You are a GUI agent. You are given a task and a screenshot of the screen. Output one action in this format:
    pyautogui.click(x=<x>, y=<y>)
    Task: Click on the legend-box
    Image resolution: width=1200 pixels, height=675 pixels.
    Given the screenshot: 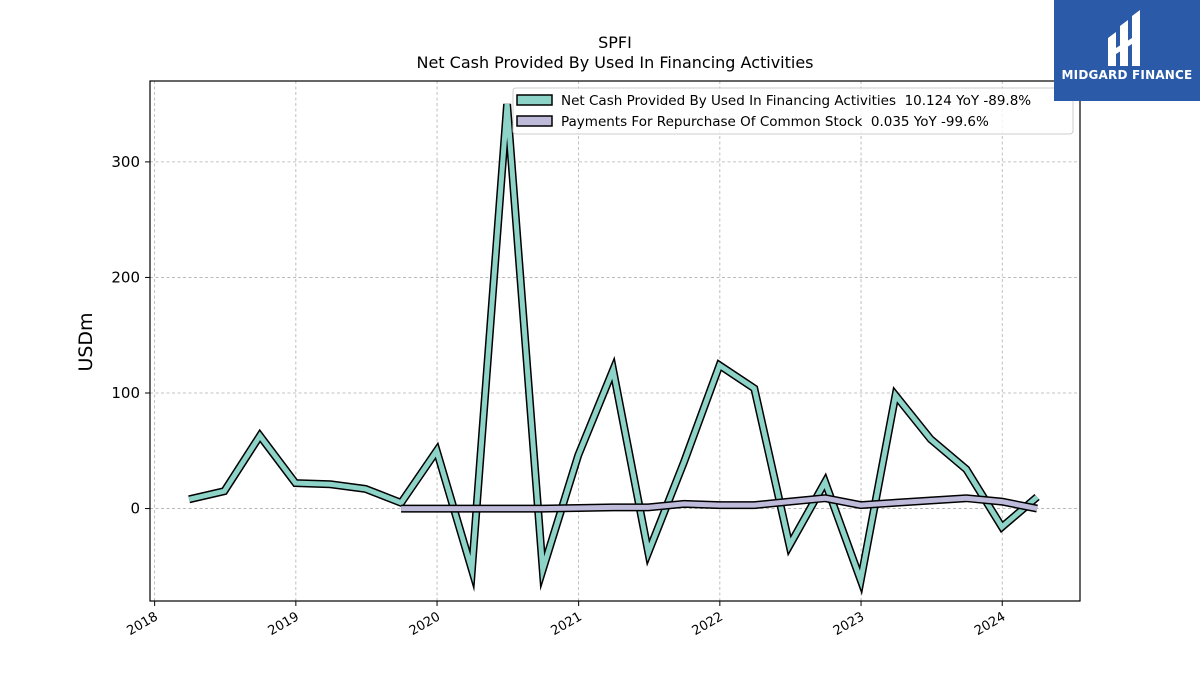 What is the action you would take?
    pyautogui.click(x=793, y=111)
    